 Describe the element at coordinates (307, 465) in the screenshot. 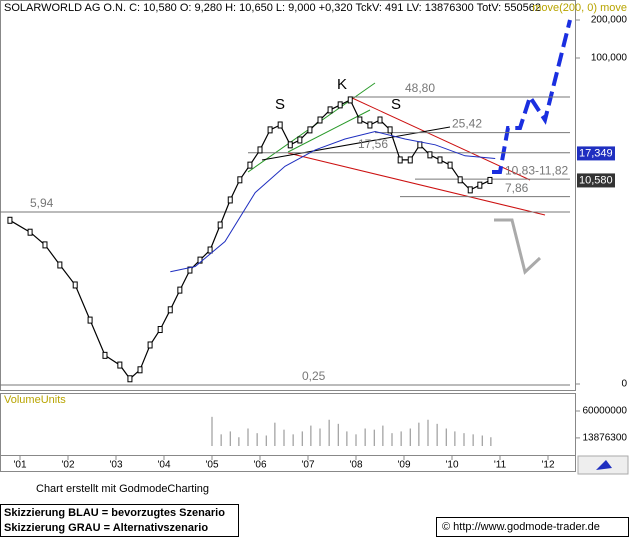

I see `x-tick-label: '07` at that location.